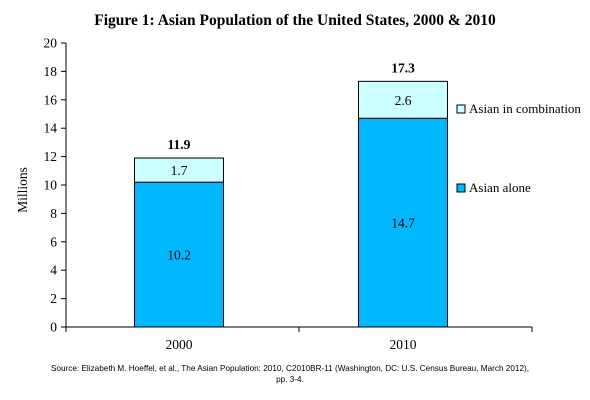 This screenshot has width=590, height=400. I want to click on legend-asian-alone-swatch, so click(461, 188).